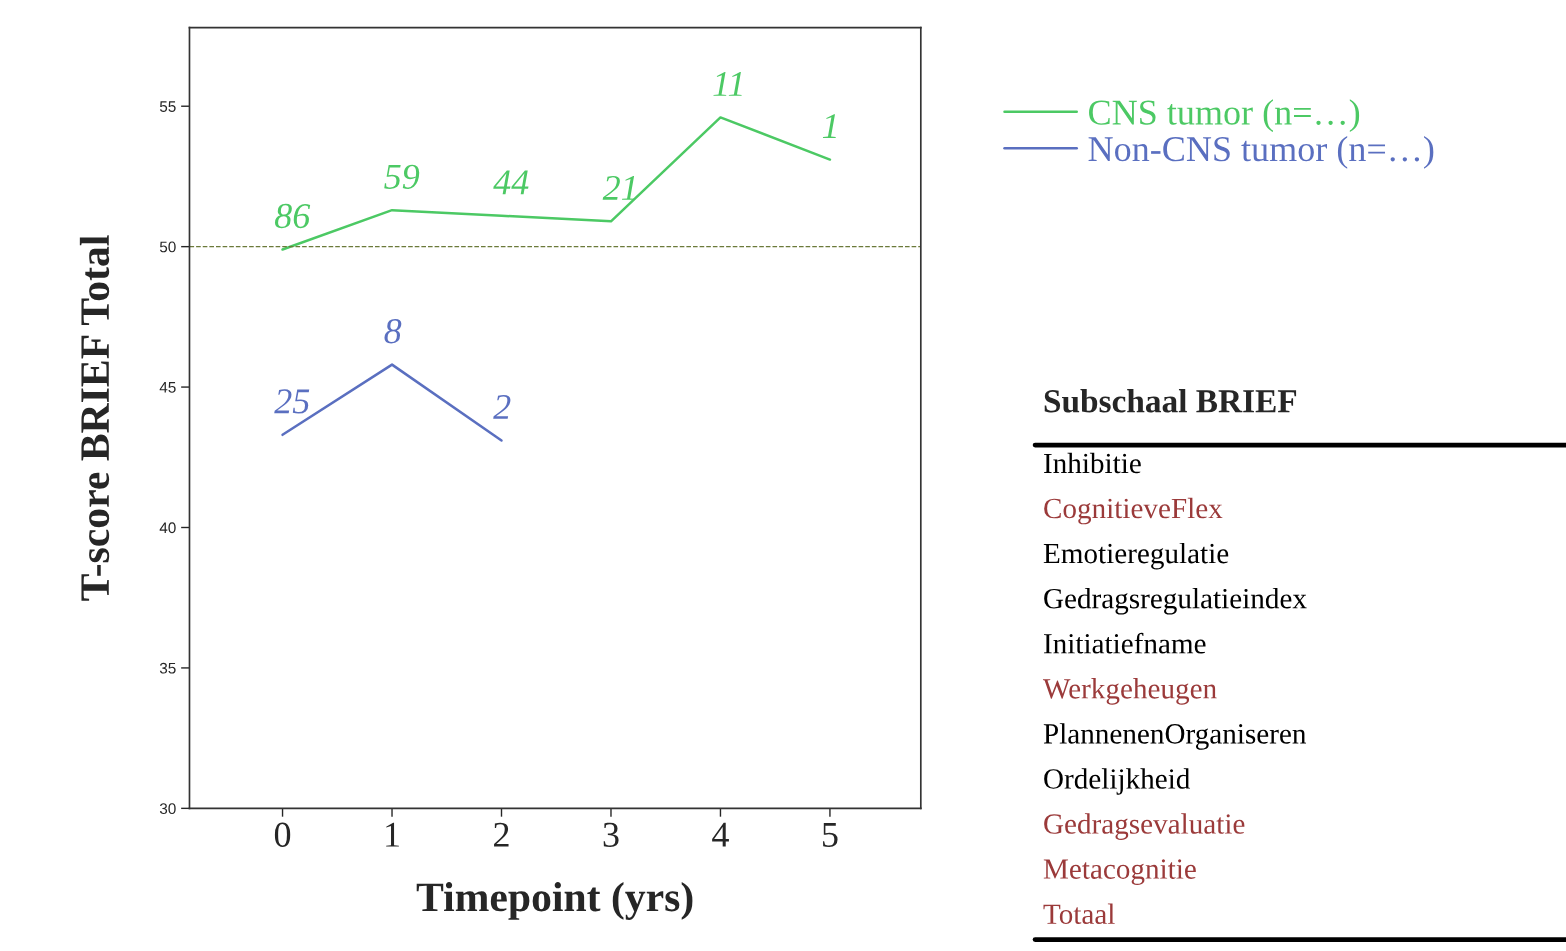 The height and width of the screenshot is (951, 1566). I want to click on text: Gedragsregulatieindex, so click(1175, 601).